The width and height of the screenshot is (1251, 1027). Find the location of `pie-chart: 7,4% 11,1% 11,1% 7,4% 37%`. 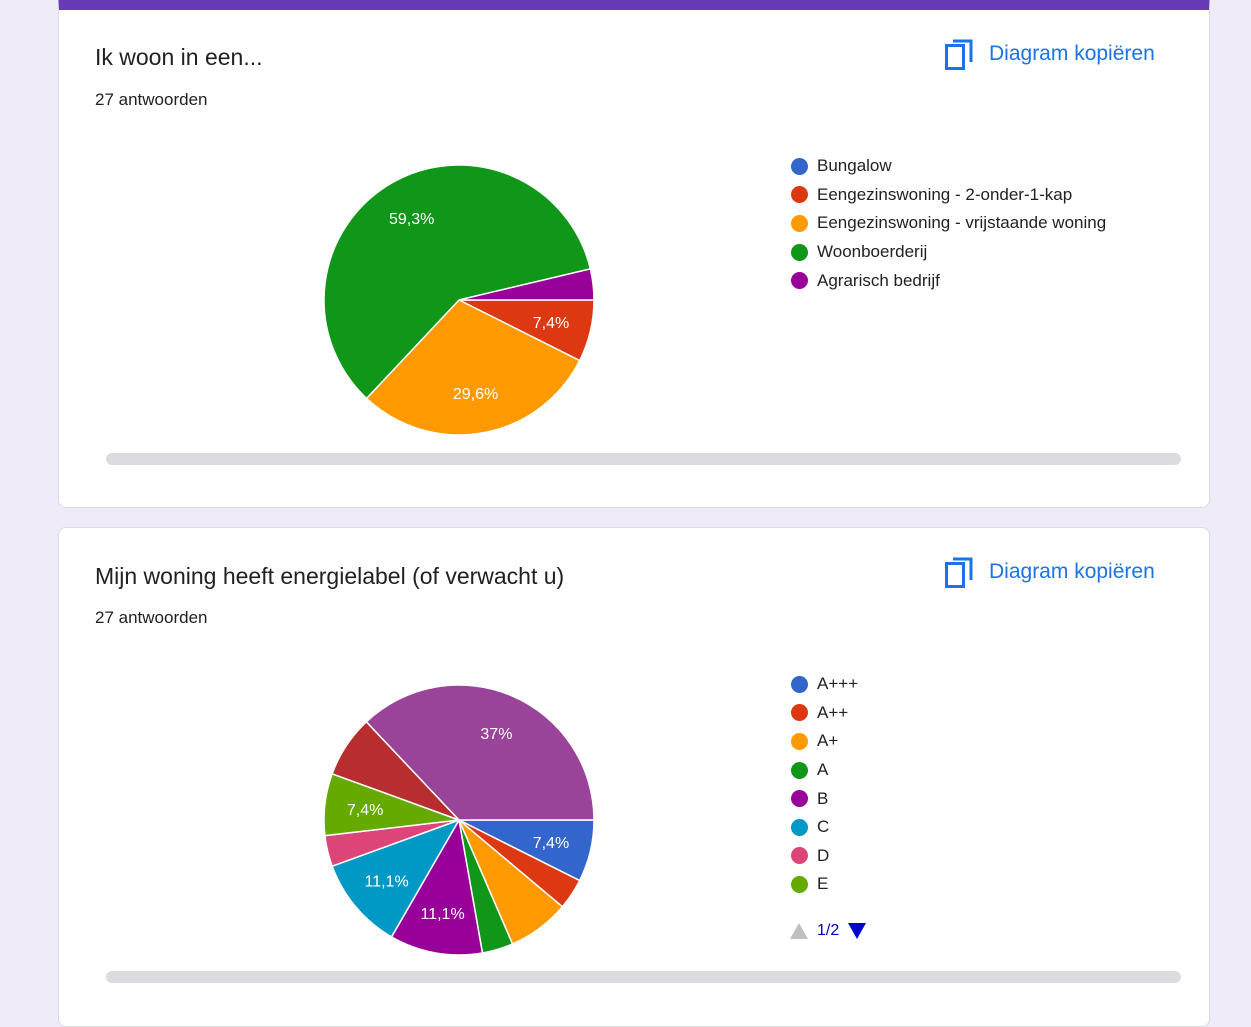

pie-chart: 7,4% 11,1% 11,1% 7,4% 37% is located at coordinates (459, 820).